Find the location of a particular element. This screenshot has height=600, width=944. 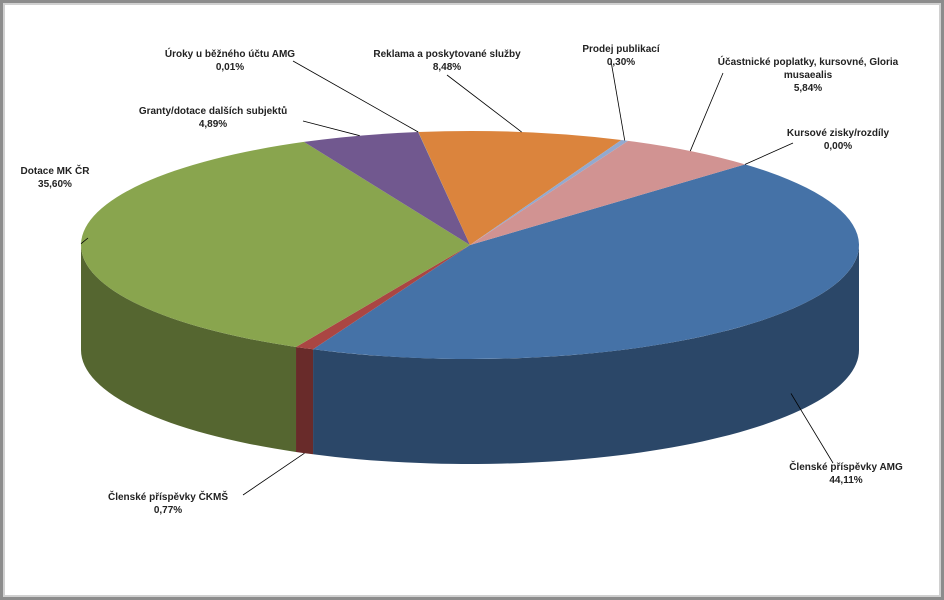

label-value: 5,84% is located at coordinates (808, 88).